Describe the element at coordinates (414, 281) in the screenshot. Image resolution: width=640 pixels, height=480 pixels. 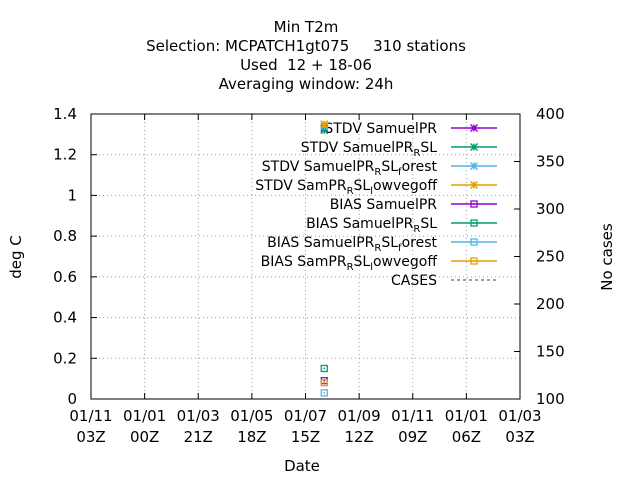
I see `legend-label: CASES` at that location.